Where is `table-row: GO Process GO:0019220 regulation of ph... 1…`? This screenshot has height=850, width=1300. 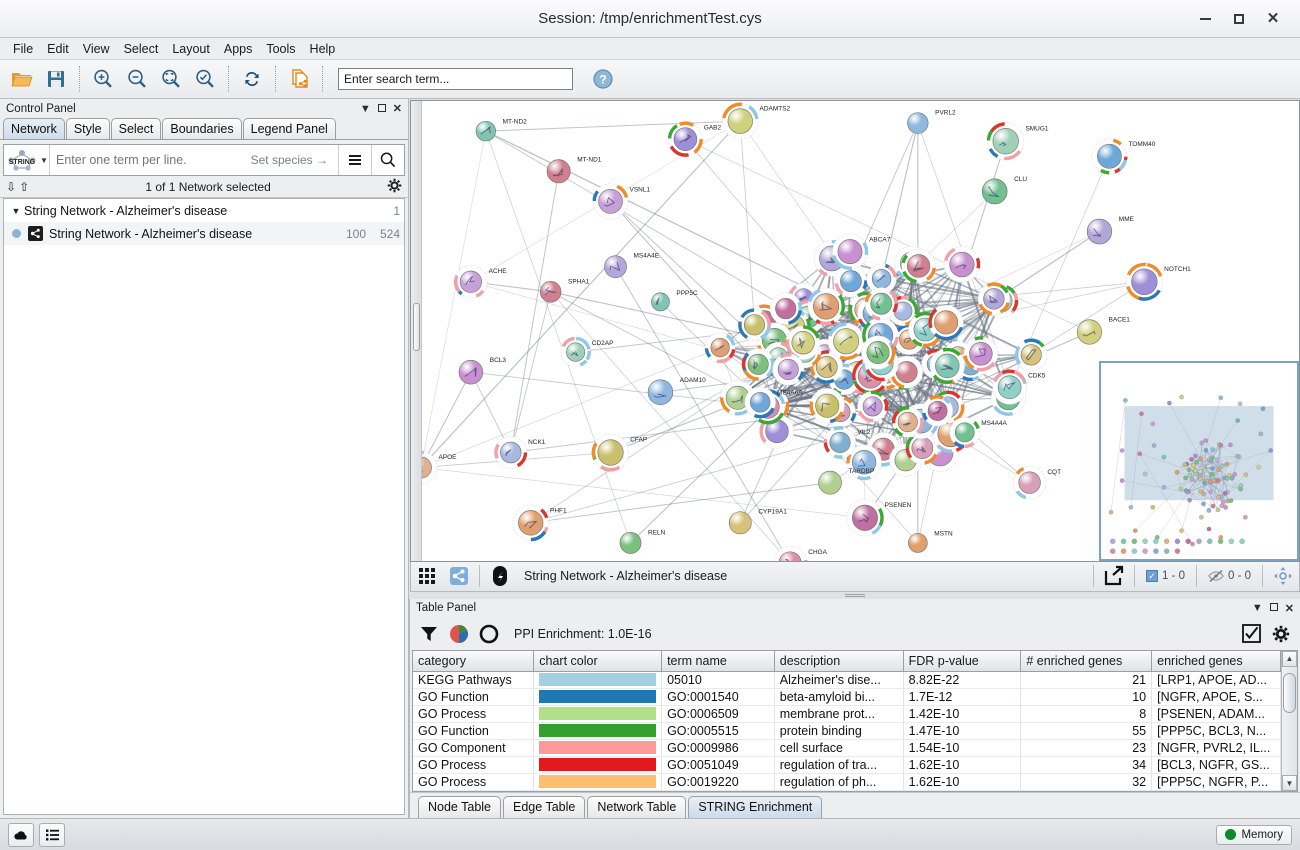
table-row: GO Process GO:0019220 regulation of ph... 1… is located at coordinates (847, 782).